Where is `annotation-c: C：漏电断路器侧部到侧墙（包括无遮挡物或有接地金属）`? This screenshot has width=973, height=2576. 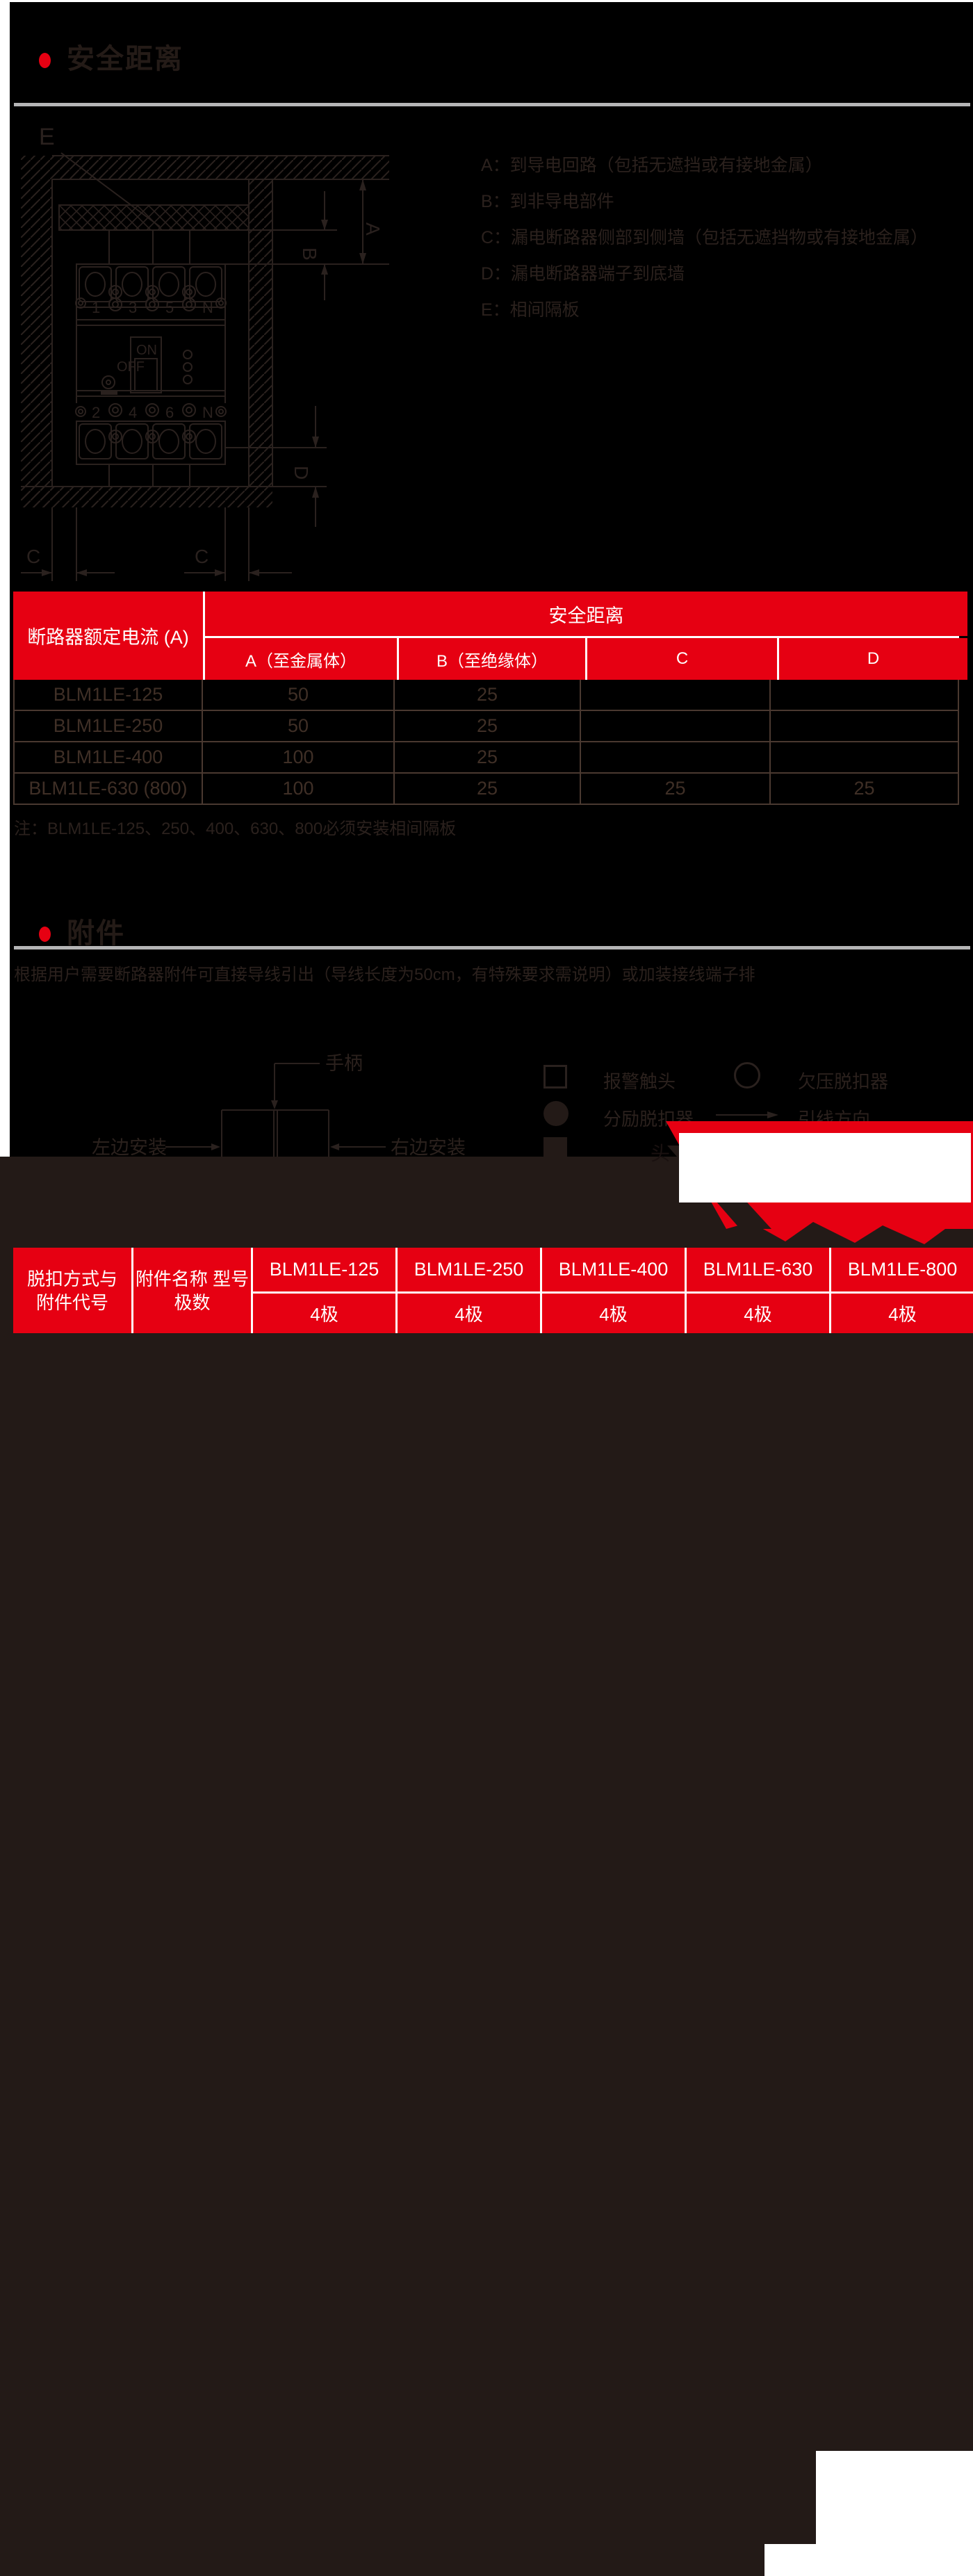
annotation-c: C：漏电断路器侧部到侧墙（包括无遮挡物或有接地金属） is located at coordinates (705, 237).